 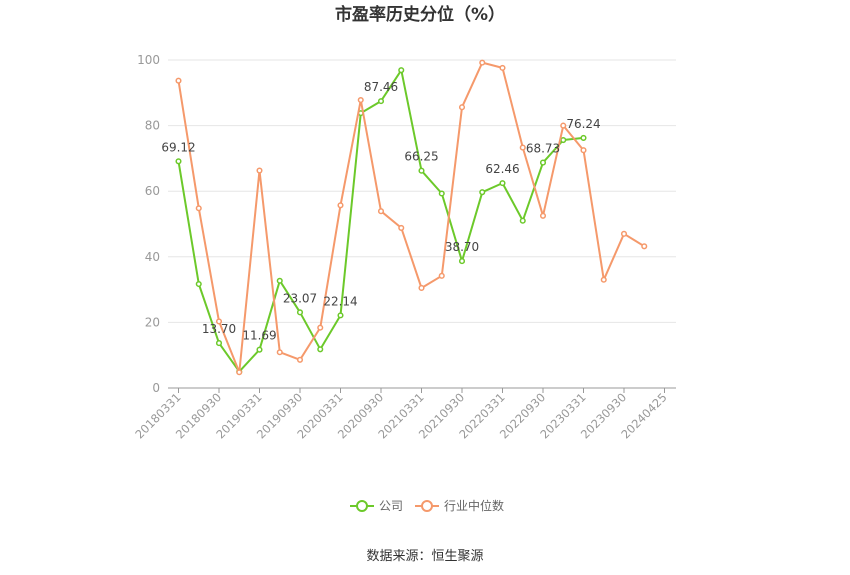 What do you see at coordinates (502, 169) in the screenshot?
I see `data-label: 62.46` at bounding box center [502, 169].